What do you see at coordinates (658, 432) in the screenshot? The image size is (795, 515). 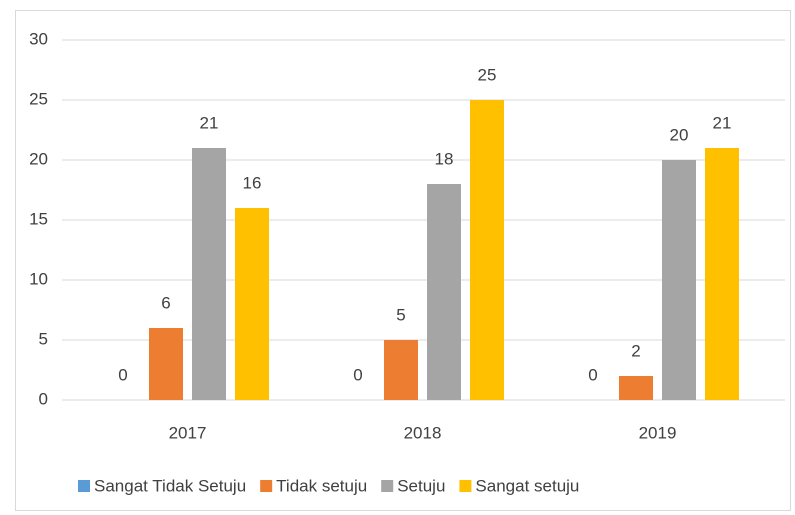 I see `x-tick-label: 2019` at bounding box center [658, 432].